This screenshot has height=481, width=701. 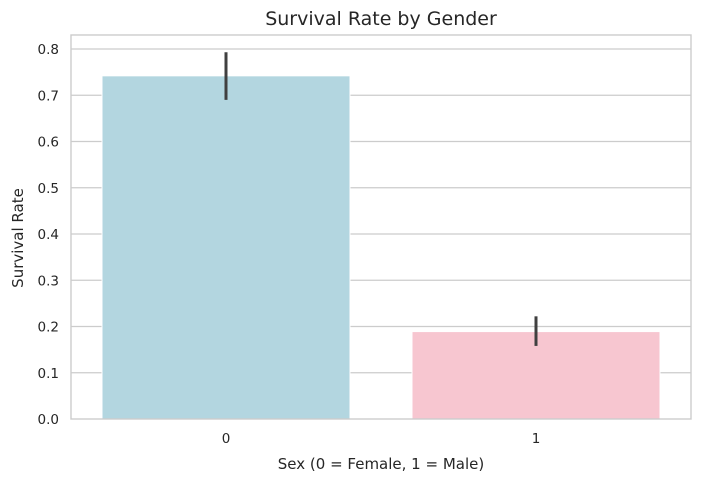 I want to click on y-tick-label: 0.0, so click(x=48, y=420).